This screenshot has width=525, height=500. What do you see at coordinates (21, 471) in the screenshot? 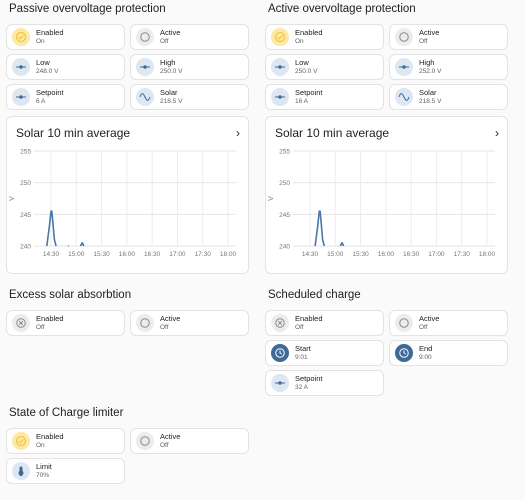
I see `battery-icon` at bounding box center [21, 471].